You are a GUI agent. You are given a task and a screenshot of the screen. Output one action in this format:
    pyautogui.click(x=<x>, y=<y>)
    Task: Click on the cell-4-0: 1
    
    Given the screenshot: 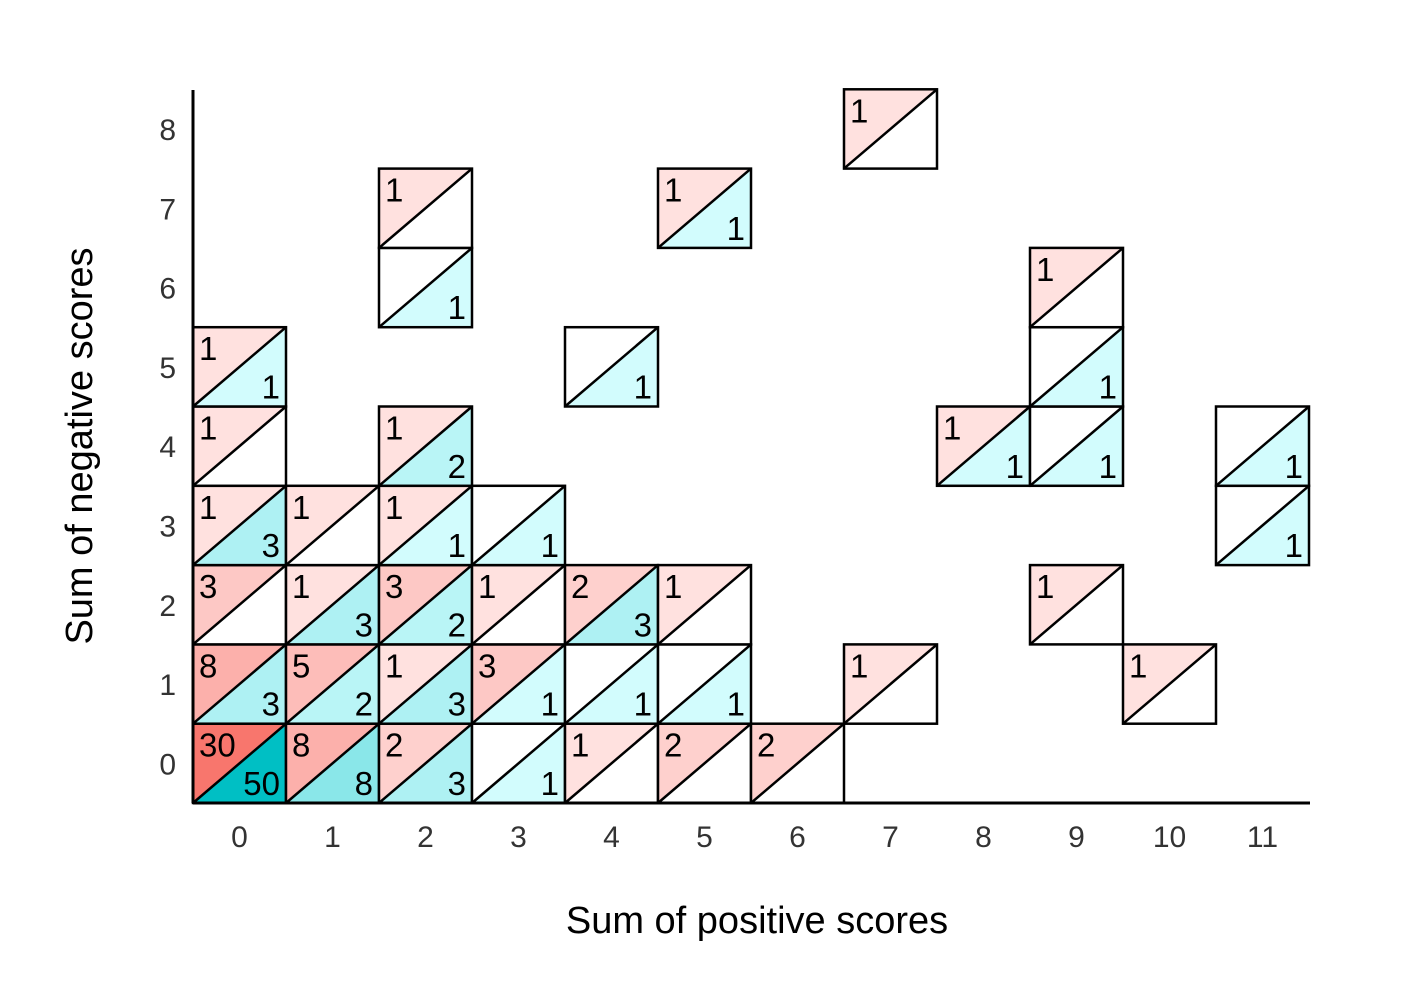 What is the action you would take?
    pyautogui.click(x=611, y=763)
    